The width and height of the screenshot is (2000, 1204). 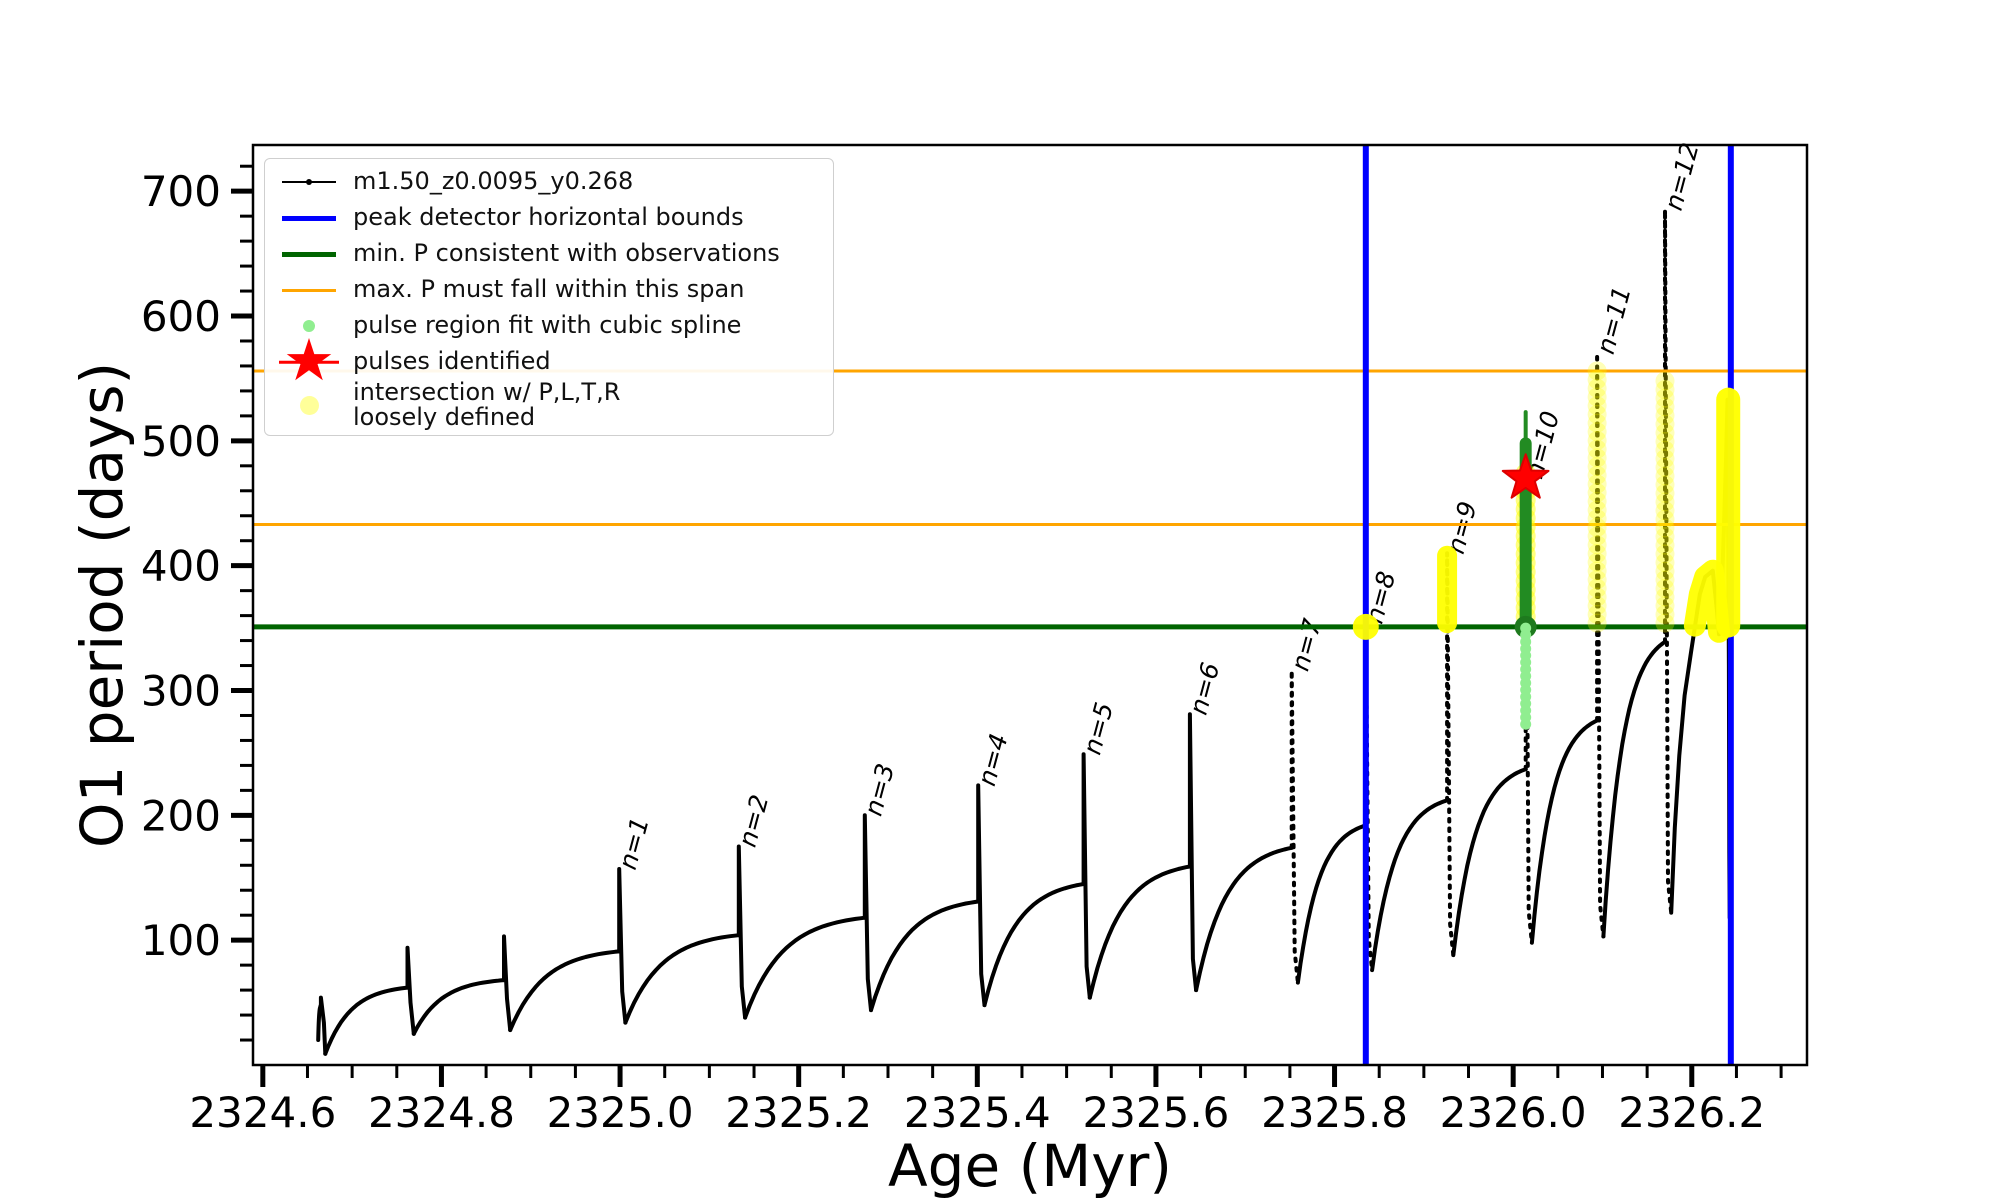 I want to click on peak-label-n-12: n=12, so click(x=1682, y=177).